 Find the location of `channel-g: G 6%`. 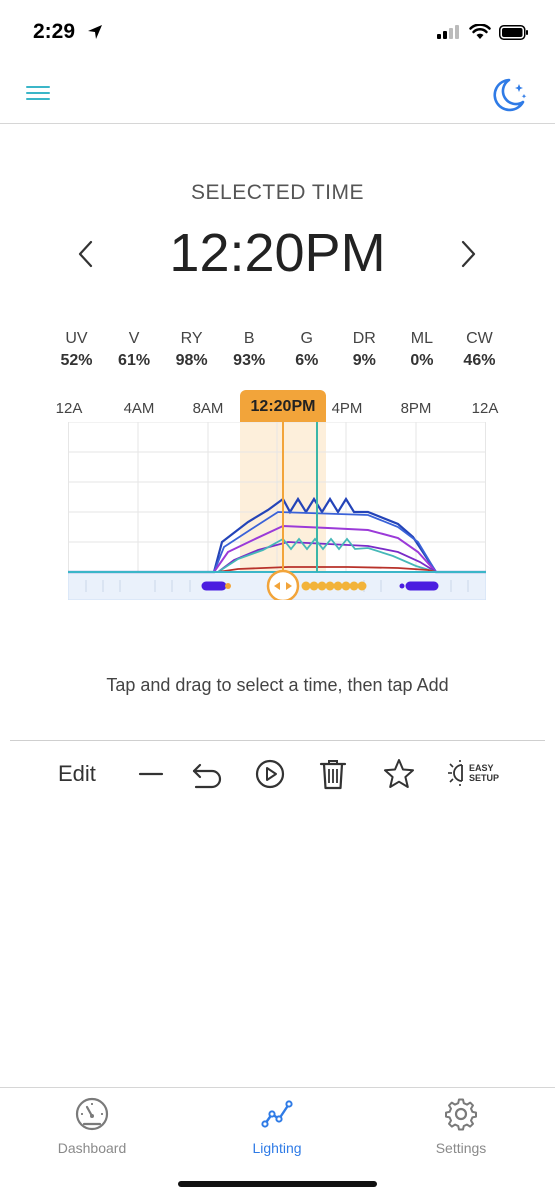

channel-g: G 6% is located at coordinates (306, 350).